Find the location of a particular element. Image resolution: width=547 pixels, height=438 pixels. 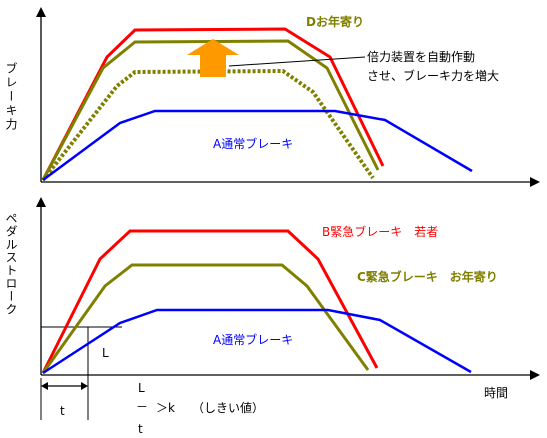

bottom-label-elderly: C緊急ブレーキ お年寄り is located at coordinates (427, 276).